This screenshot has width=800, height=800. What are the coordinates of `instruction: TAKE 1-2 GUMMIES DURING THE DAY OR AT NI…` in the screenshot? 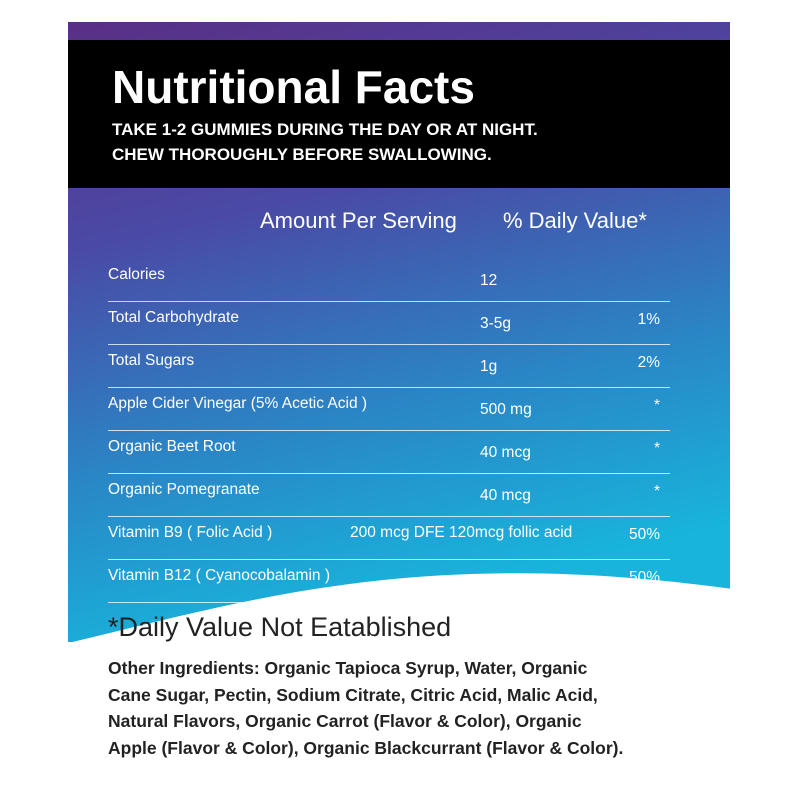 It's located at (325, 129).